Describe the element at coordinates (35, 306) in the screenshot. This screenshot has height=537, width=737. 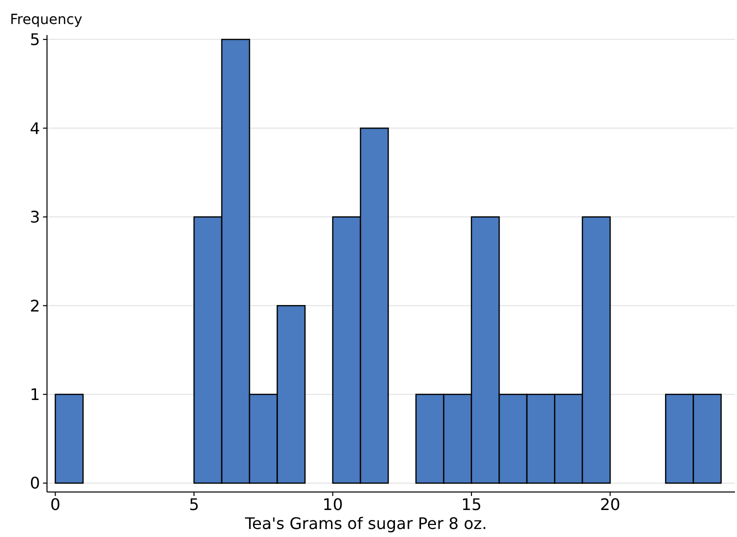
I see `y-tick-label: 2` at that location.